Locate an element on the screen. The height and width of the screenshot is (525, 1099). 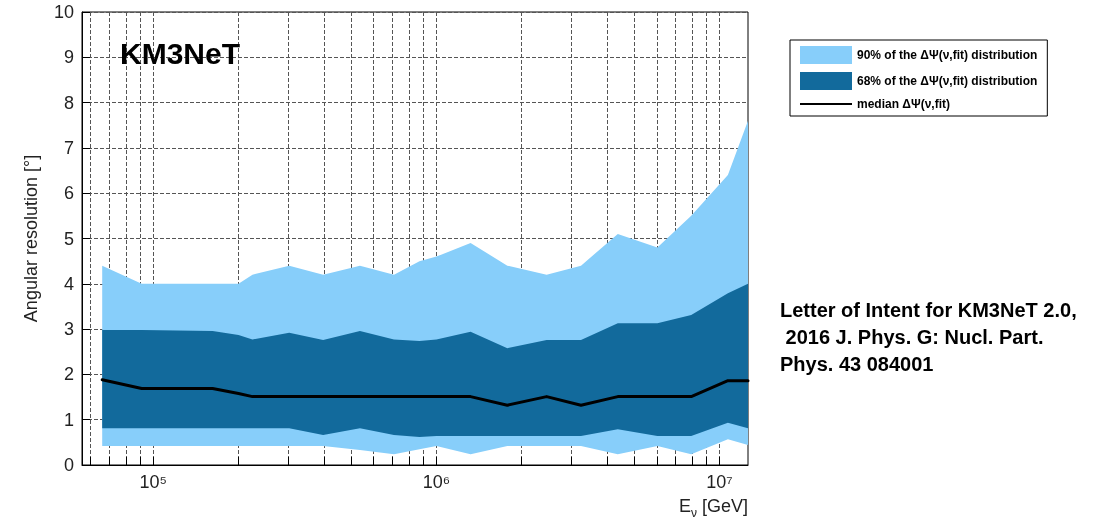
y-tick-label: 6 is located at coordinates (68, 193).